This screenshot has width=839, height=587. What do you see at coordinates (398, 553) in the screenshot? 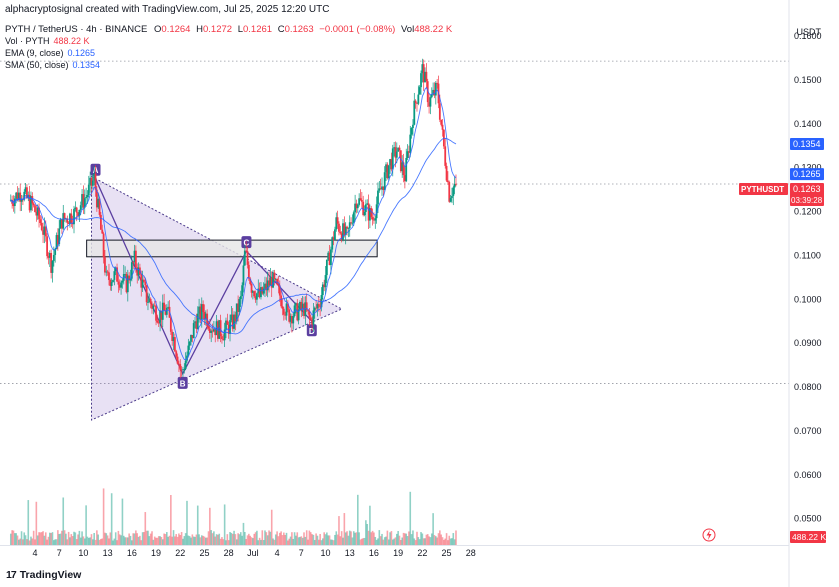
I see `time-tick-label: 19` at bounding box center [398, 553].